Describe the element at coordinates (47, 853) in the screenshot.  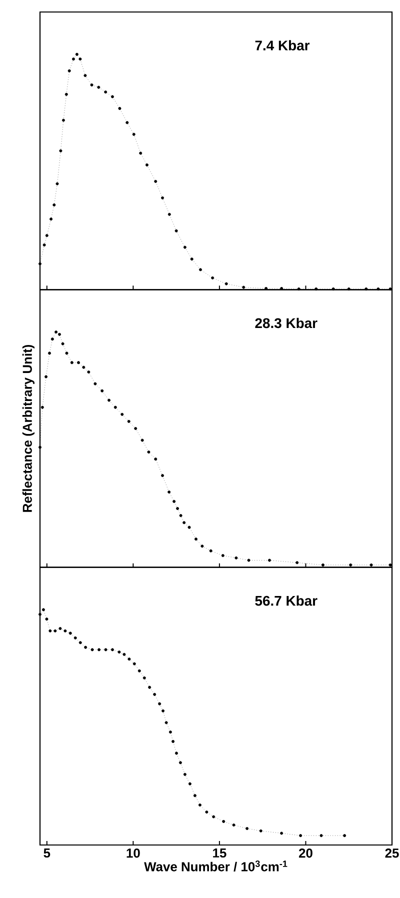
I see `x-tick-label: 5` at that location.